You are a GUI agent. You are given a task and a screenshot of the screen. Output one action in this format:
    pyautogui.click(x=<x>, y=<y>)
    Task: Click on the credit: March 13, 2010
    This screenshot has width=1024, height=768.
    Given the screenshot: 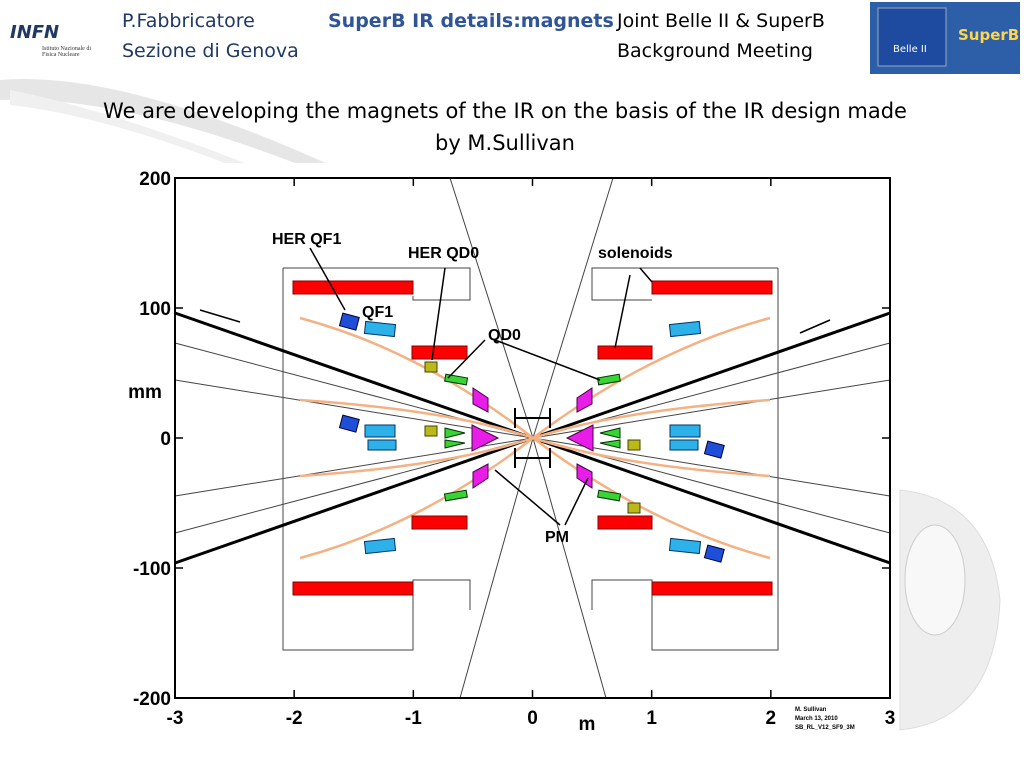 What is the action you would take?
    pyautogui.click(x=816, y=719)
    